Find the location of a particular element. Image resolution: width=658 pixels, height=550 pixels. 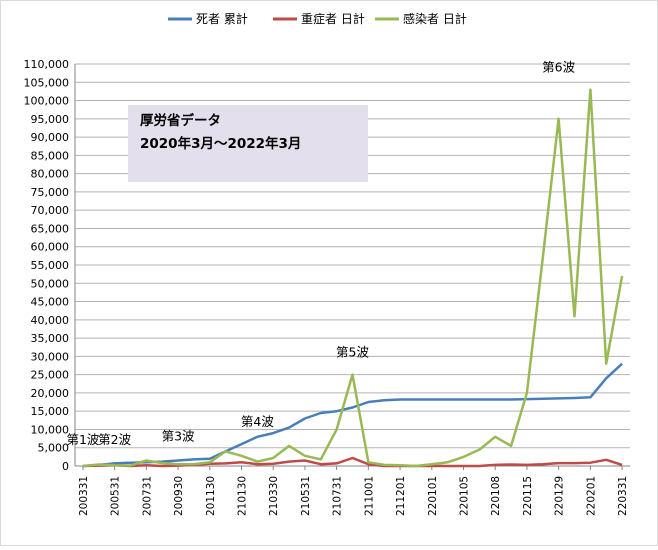

y-tick-label: 110,000 is located at coordinates (47, 64).